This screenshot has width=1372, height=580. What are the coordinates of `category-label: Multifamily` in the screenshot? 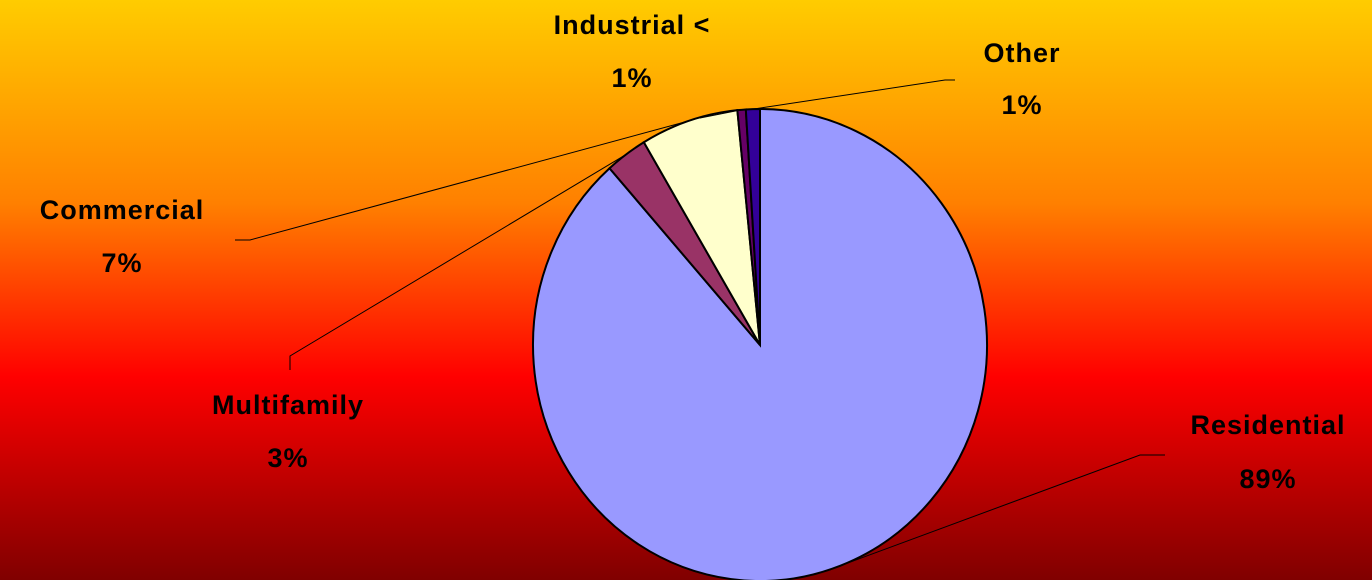 It's located at (288, 405).